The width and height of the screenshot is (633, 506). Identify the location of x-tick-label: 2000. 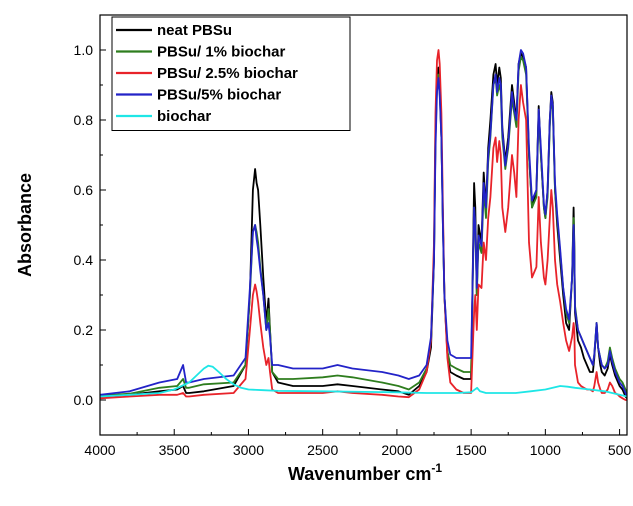
(396, 450).